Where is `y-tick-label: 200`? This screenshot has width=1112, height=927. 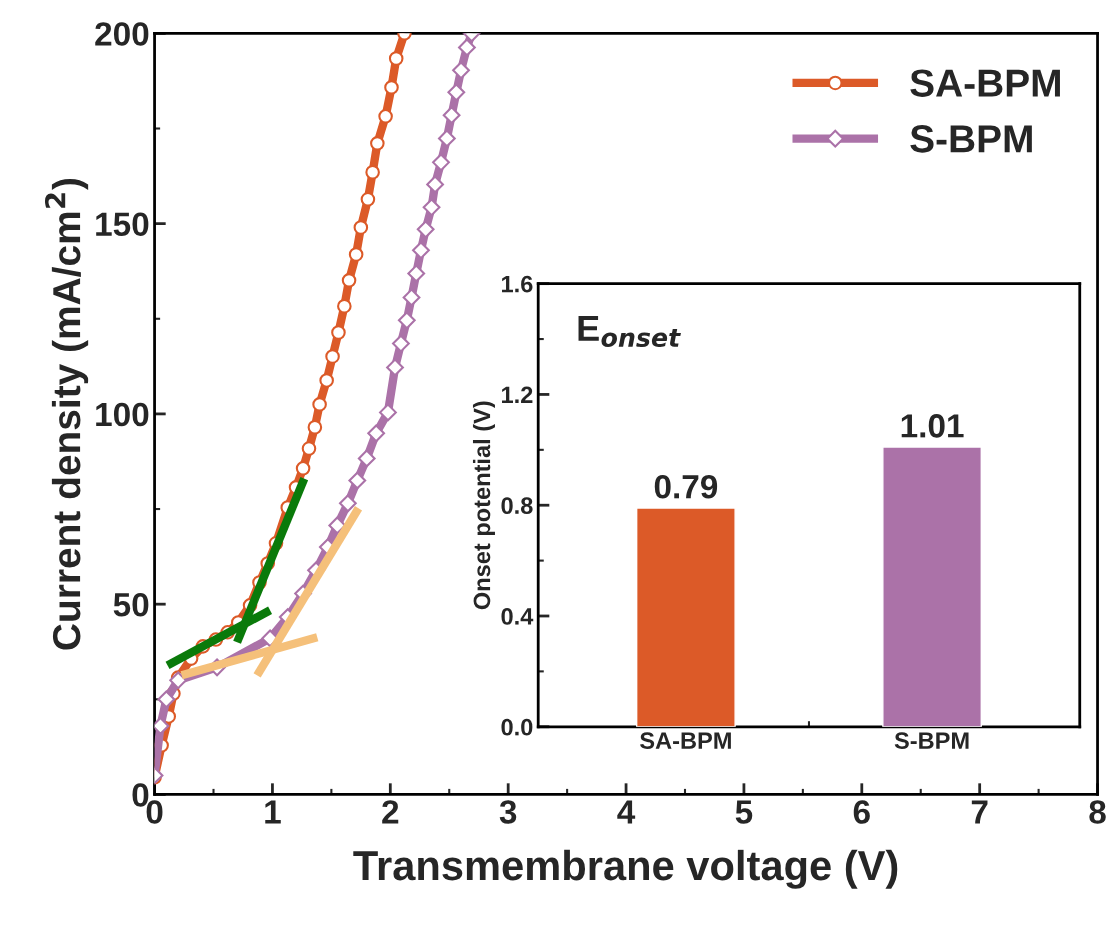 y-tick-label: 200 is located at coordinates (122, 34).